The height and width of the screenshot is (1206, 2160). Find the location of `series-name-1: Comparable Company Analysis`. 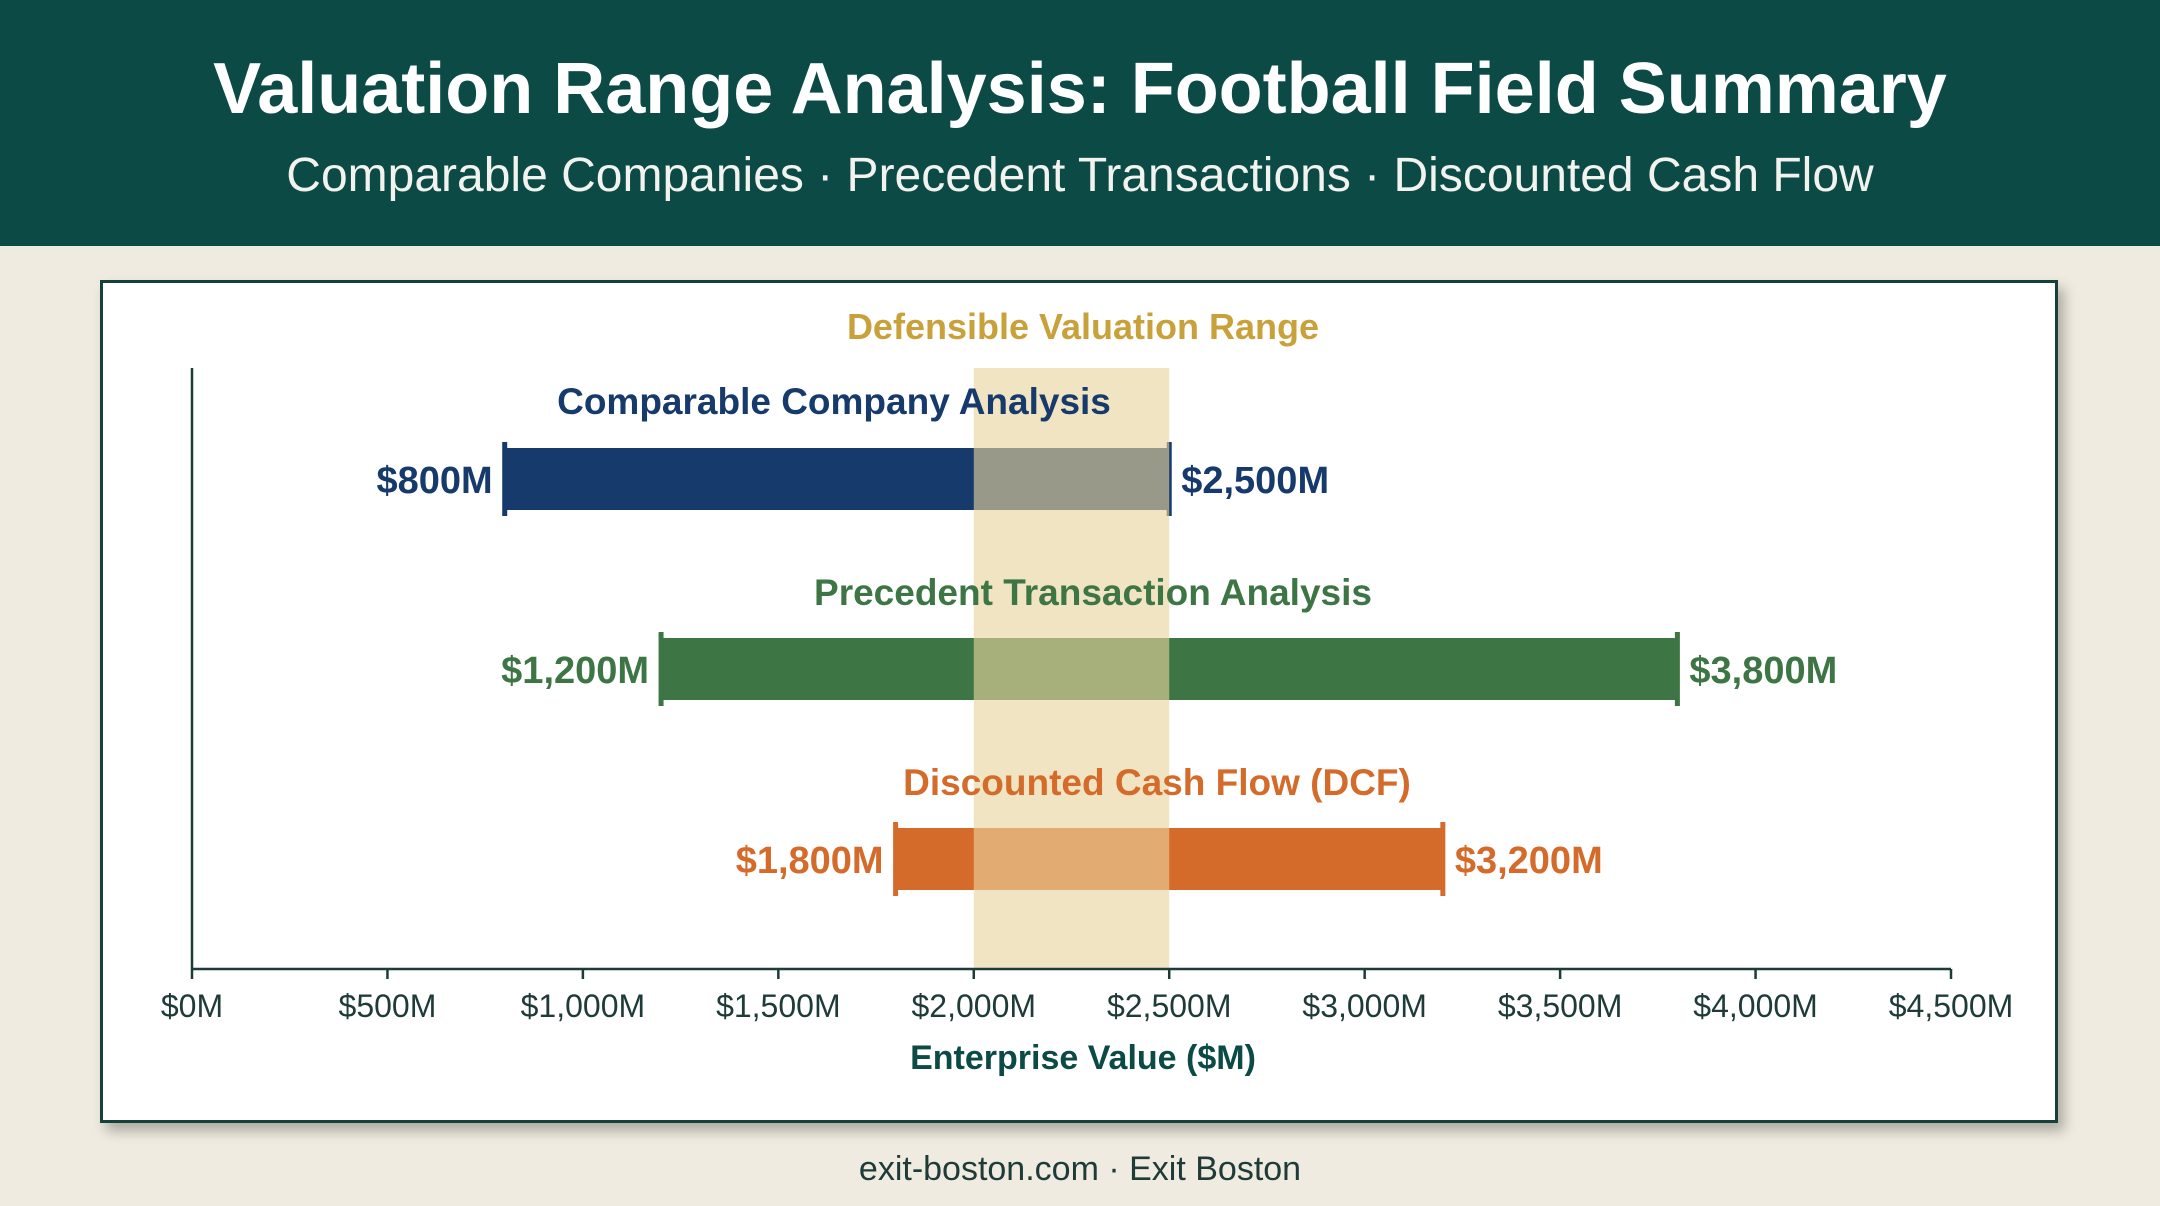

series-name-1: Comparable Company Analysis is located at coordinates (834, 401).